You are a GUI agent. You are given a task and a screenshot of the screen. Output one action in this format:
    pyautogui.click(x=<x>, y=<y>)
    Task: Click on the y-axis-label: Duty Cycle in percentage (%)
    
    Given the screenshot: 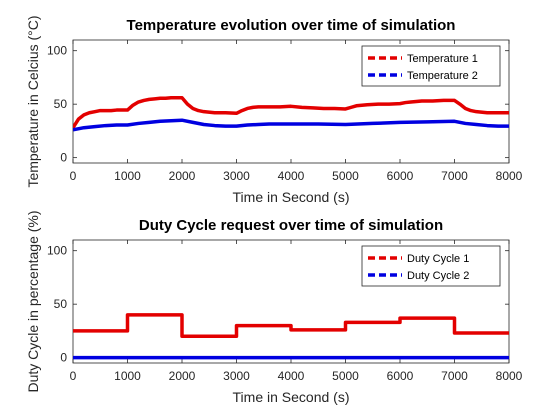 What is the action you would take?
    pyautogui.click(x=33, y=301)
    